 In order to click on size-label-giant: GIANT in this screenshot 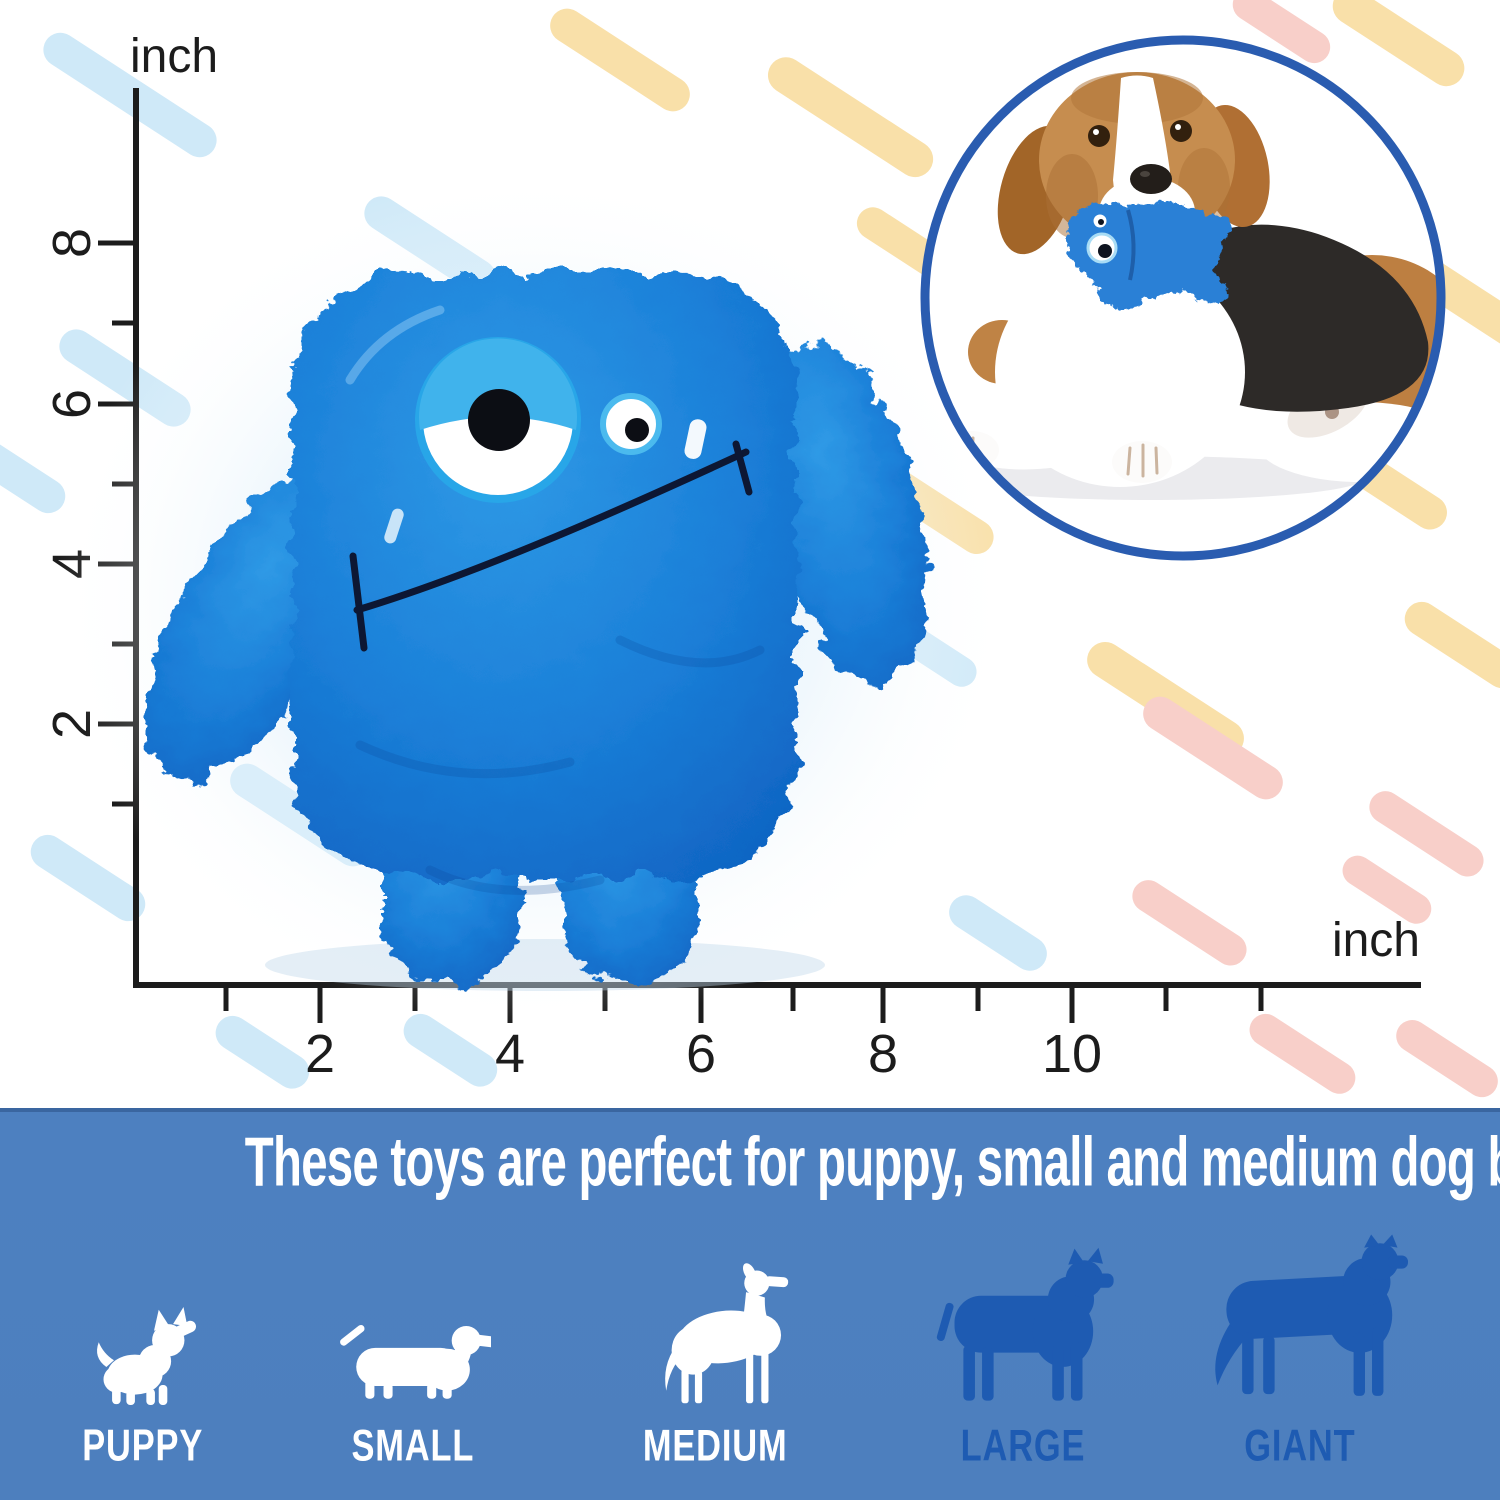, I will do `click(1300, 1445)`.